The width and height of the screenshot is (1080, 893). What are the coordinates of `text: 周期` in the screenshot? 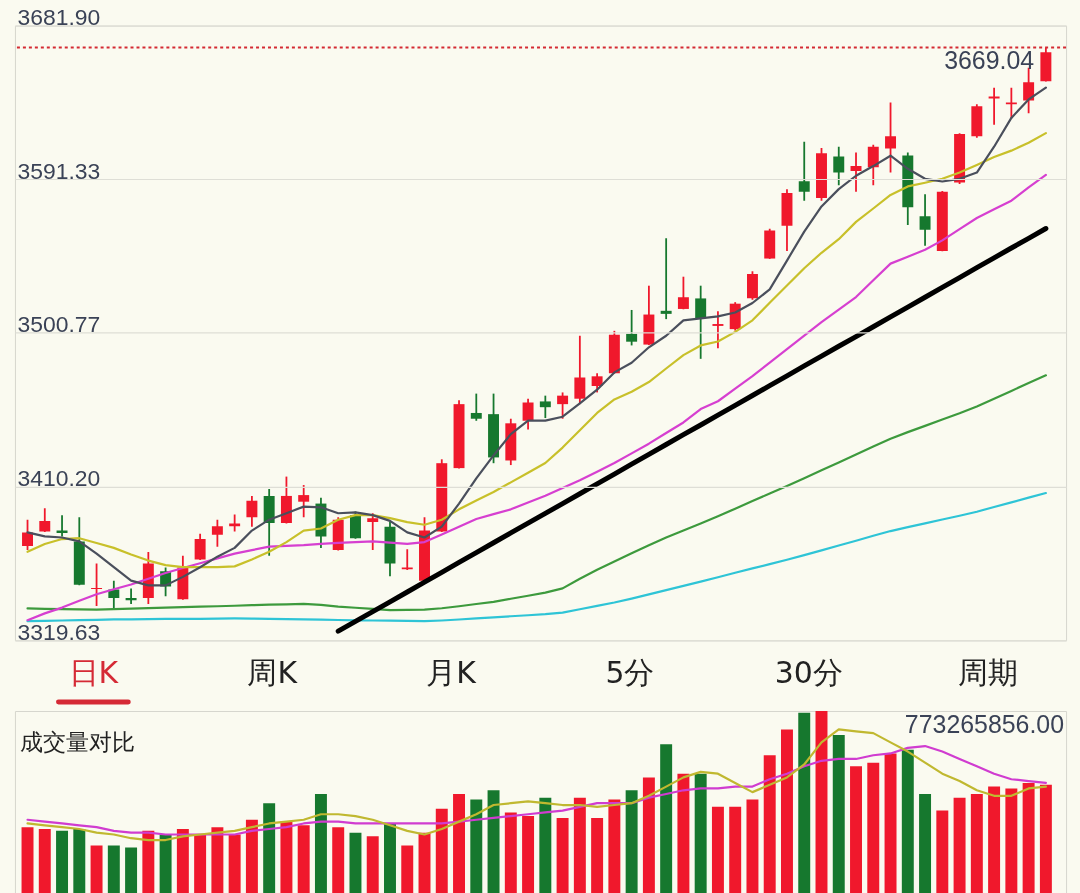 It's located at (987, 673).